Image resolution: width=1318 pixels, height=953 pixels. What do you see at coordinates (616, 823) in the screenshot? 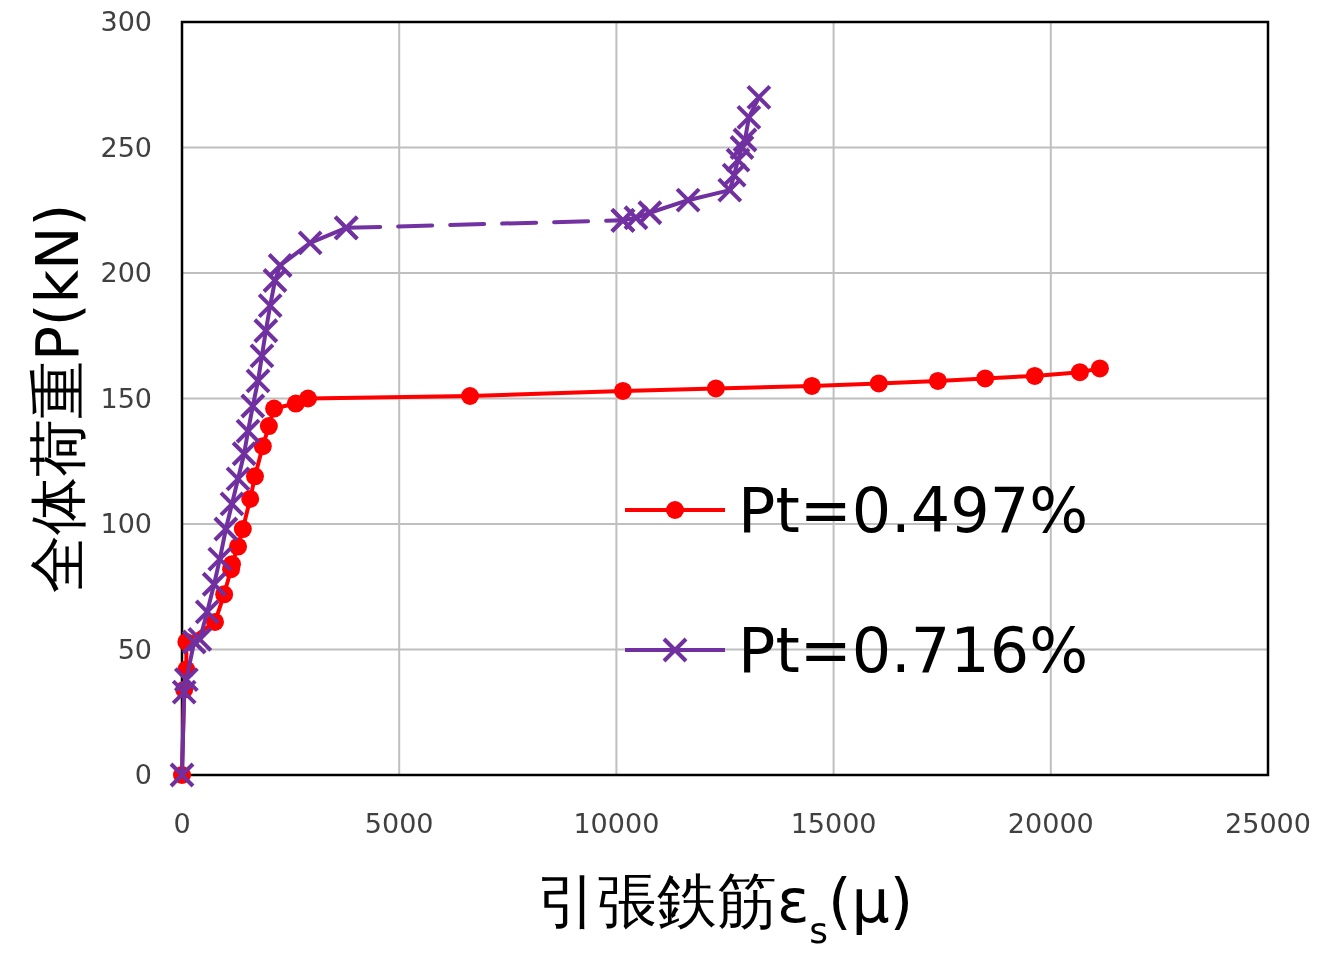
I see `x-tick-label: 10000` at bounding box center [616, 823].